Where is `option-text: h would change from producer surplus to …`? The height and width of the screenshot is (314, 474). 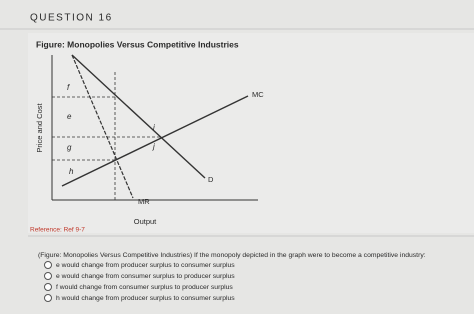
option-text: h would change from producer surplus to … is located at coordinates (145, 298).